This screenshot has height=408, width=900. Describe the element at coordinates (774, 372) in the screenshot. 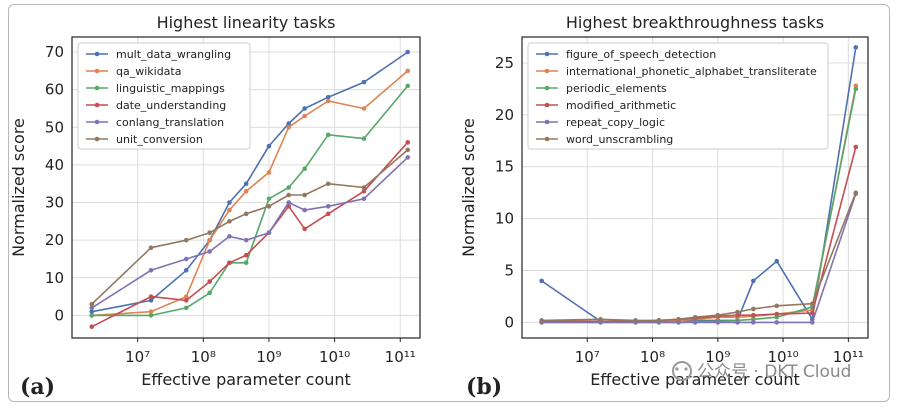

I see `watermark-text: 公众号 · DKT Cloud` at that location.